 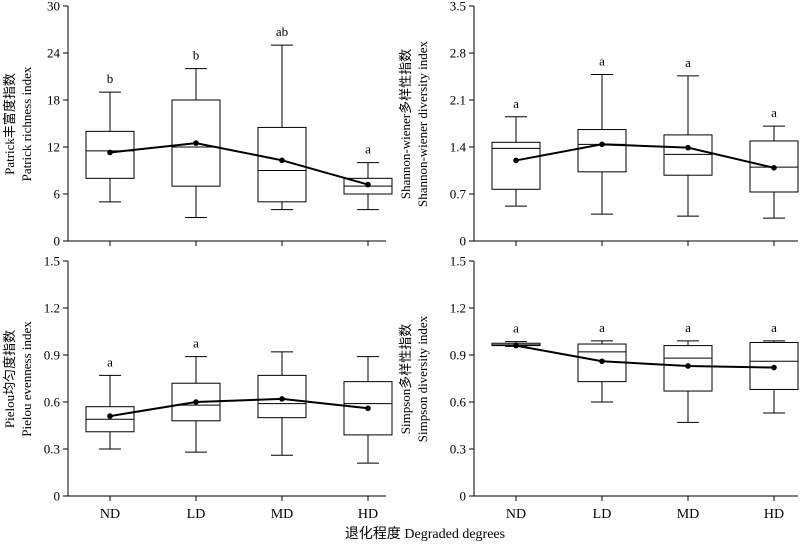 What do you see at coordinates (405, 379) in the screenshot?
I see `y-axis-label-cn: Simpson多样性指数` at bounding box center [405, 379].